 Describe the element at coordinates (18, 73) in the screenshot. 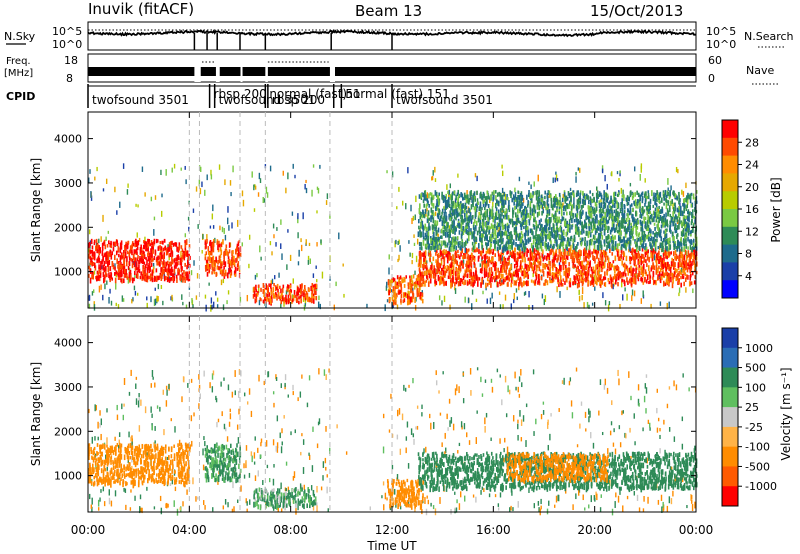

I see `freq-label-2: [MHz]` at that location.